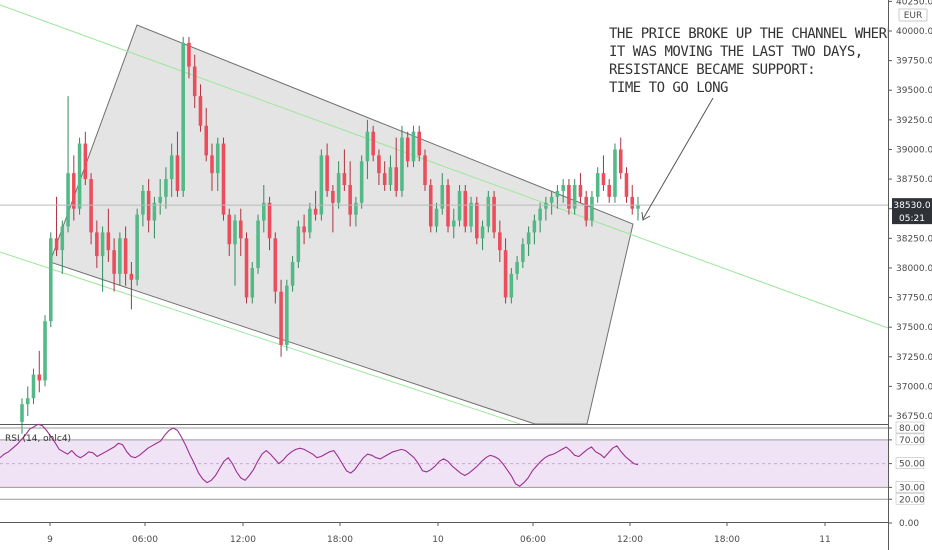  I want to click on rsi-tick-label: 0.00, so click(909, 524).